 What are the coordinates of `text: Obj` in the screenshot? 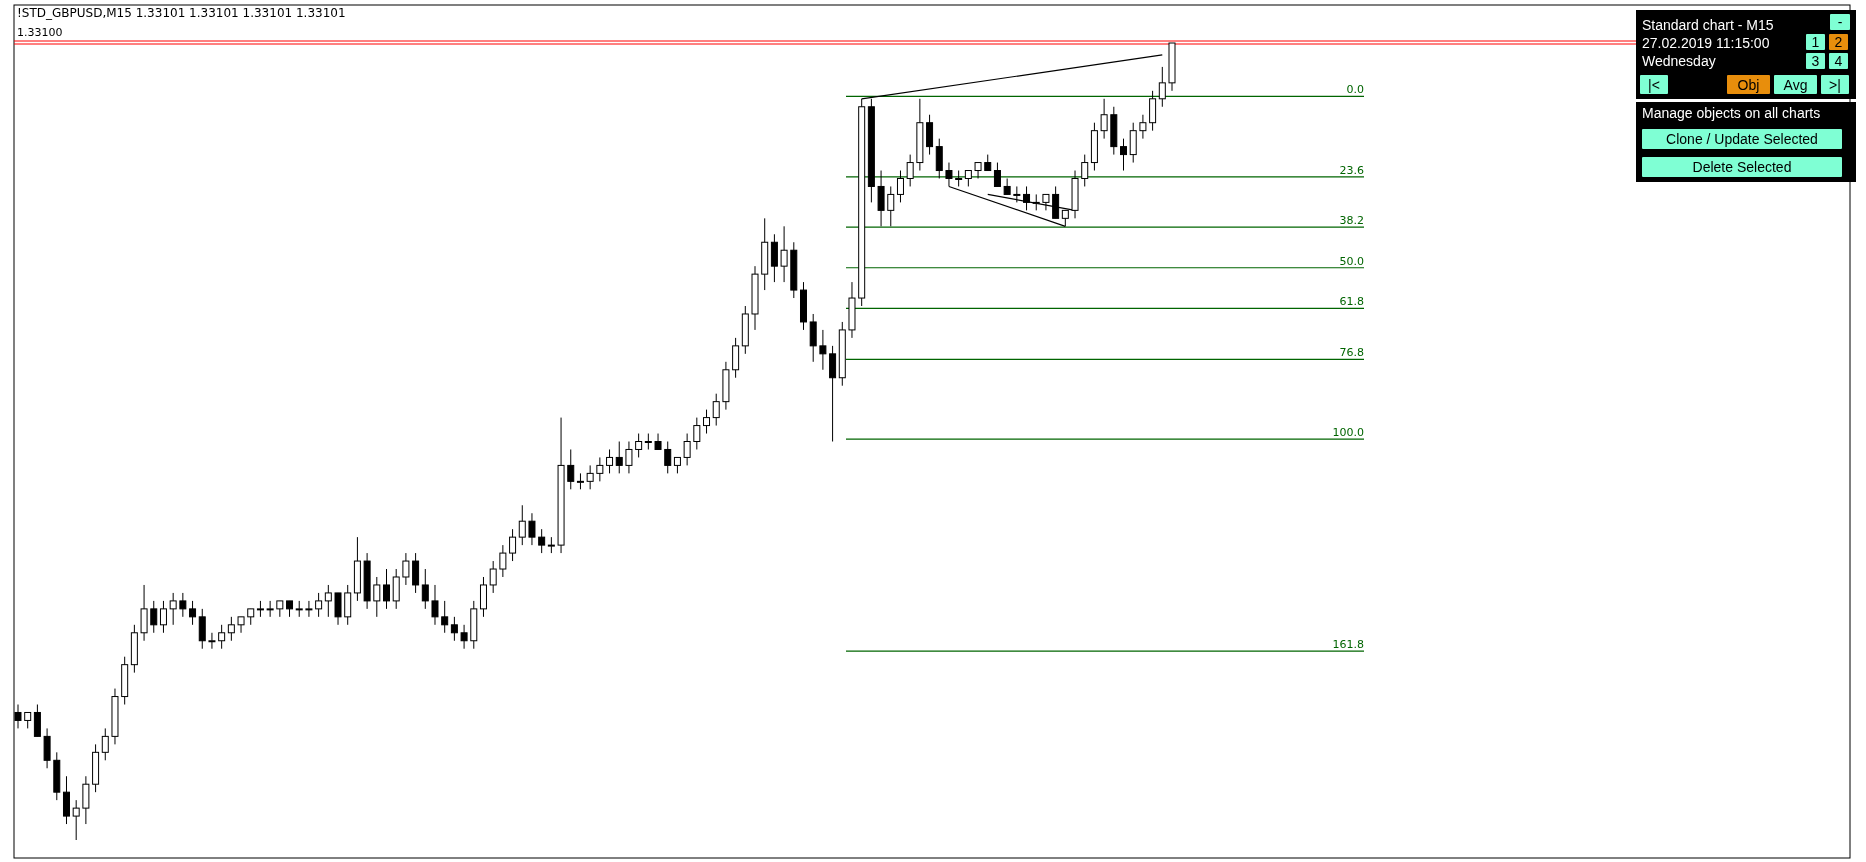 It's located at (1748, 84).